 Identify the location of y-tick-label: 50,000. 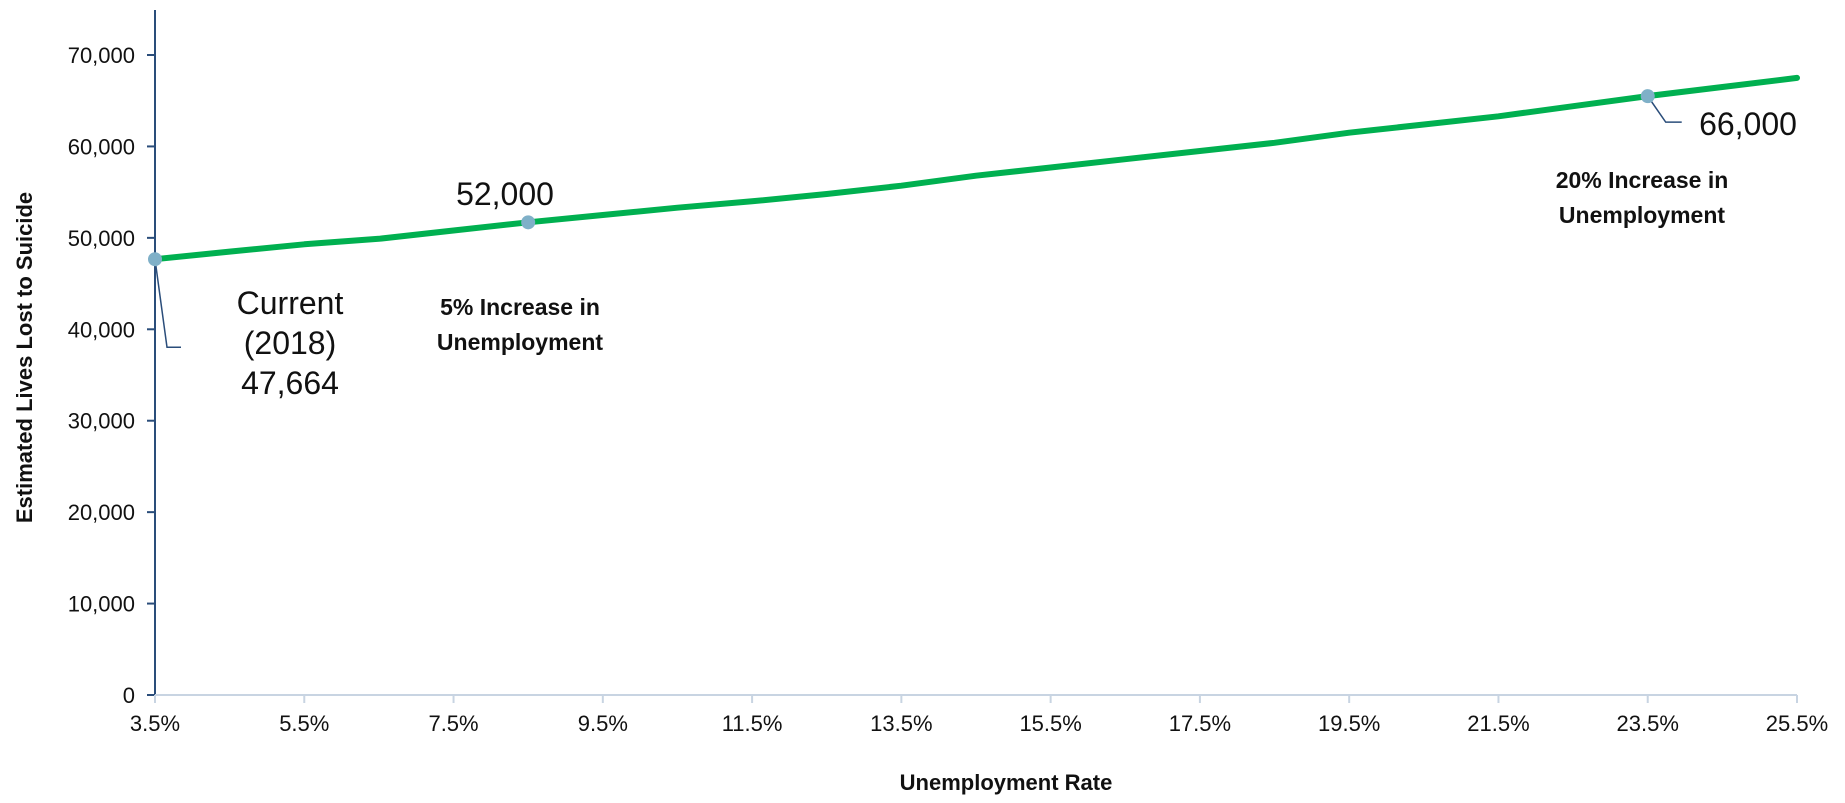
(101, 238).